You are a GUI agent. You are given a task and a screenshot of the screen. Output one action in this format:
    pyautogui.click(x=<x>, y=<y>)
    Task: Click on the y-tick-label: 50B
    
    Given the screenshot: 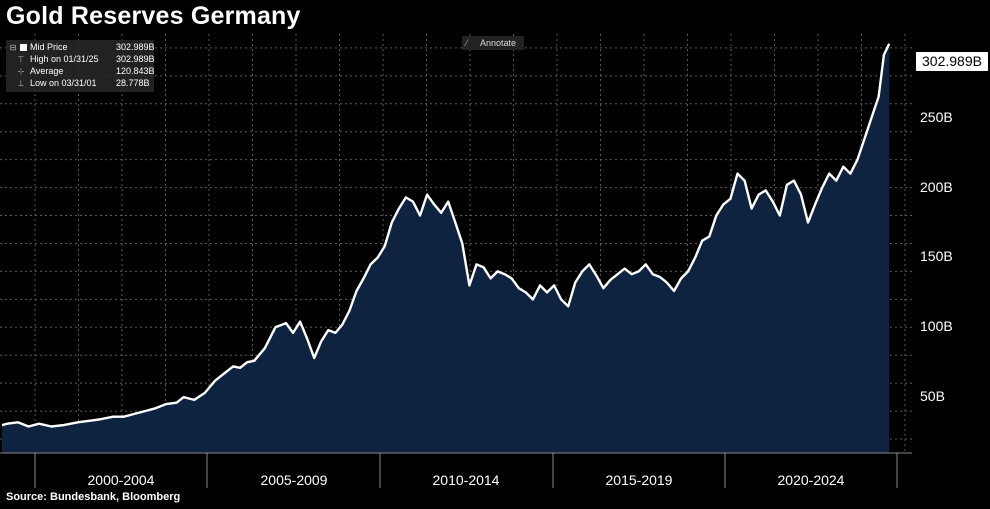 What is the action you would take?
    pyautogui.click(x=932, y=396)
    